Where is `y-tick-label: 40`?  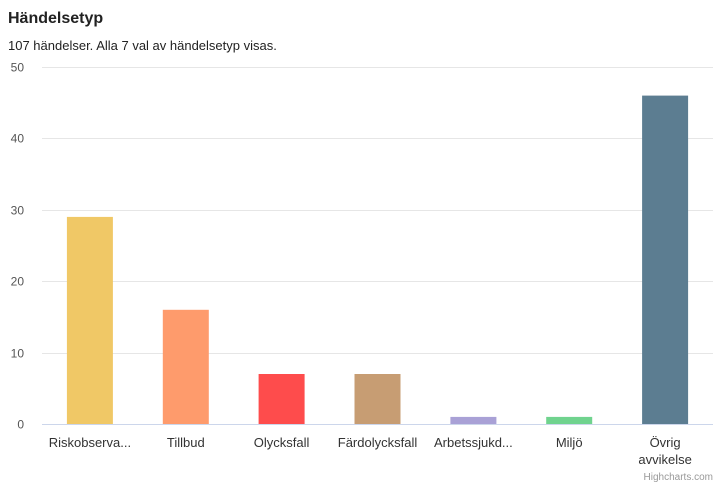 y-tick-label: 40 is located at coordinates (18, 139).